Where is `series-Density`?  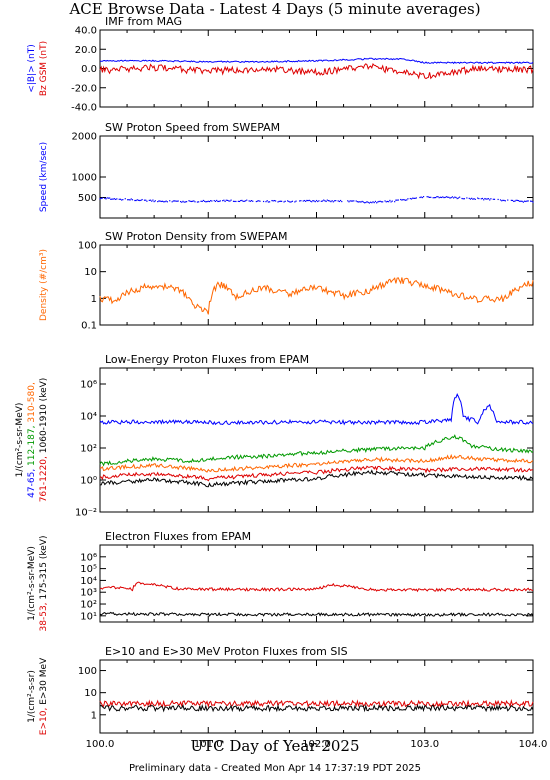 series-Density is located at coordinates (316, 296).